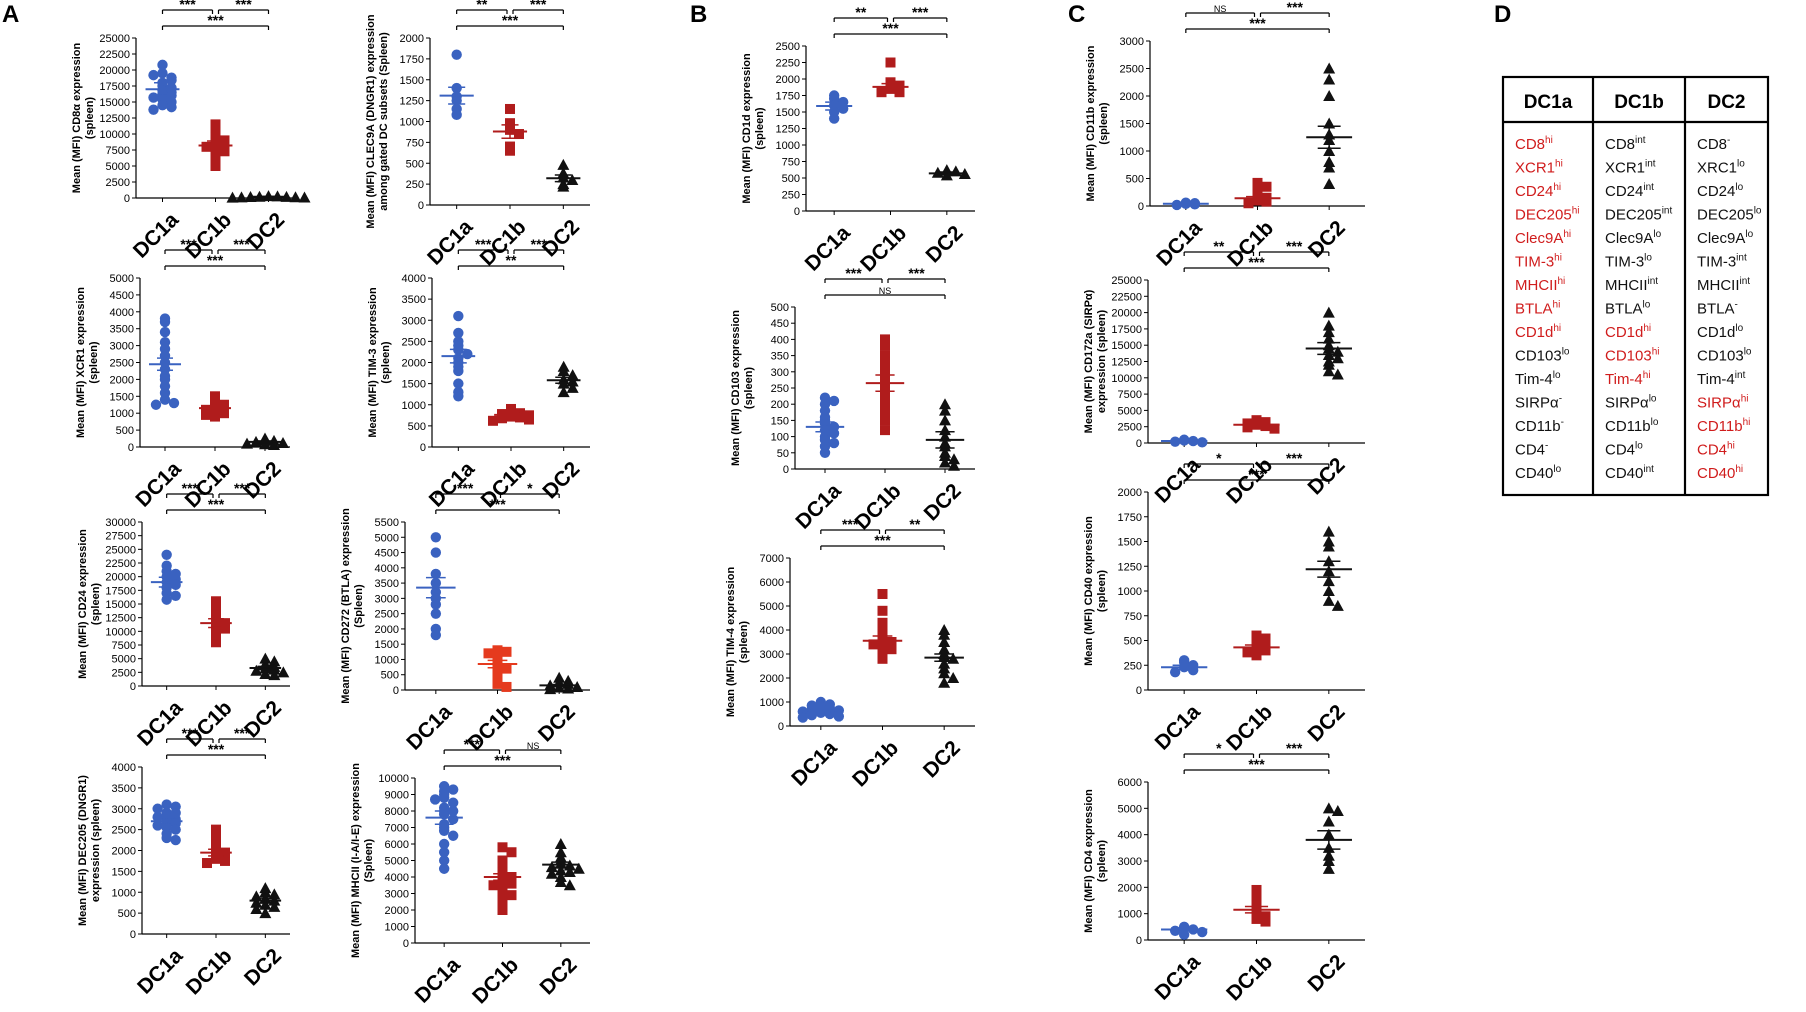 Image resolution: width=1806 pixels, height=1012 pixels. Describe the element at coordinates (1095, 861) in the screenshot. I see `y-axis-label: Mean (MFI) CD4 expression(spleen)` at that location.